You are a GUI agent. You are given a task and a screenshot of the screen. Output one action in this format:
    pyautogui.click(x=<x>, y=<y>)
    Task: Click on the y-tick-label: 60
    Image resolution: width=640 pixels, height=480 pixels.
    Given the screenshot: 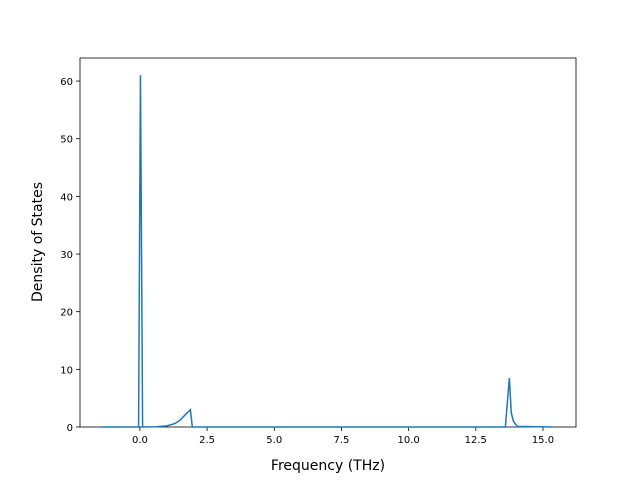 What is the action you would take?
    pyautogui.click(x=66, y=82)
    